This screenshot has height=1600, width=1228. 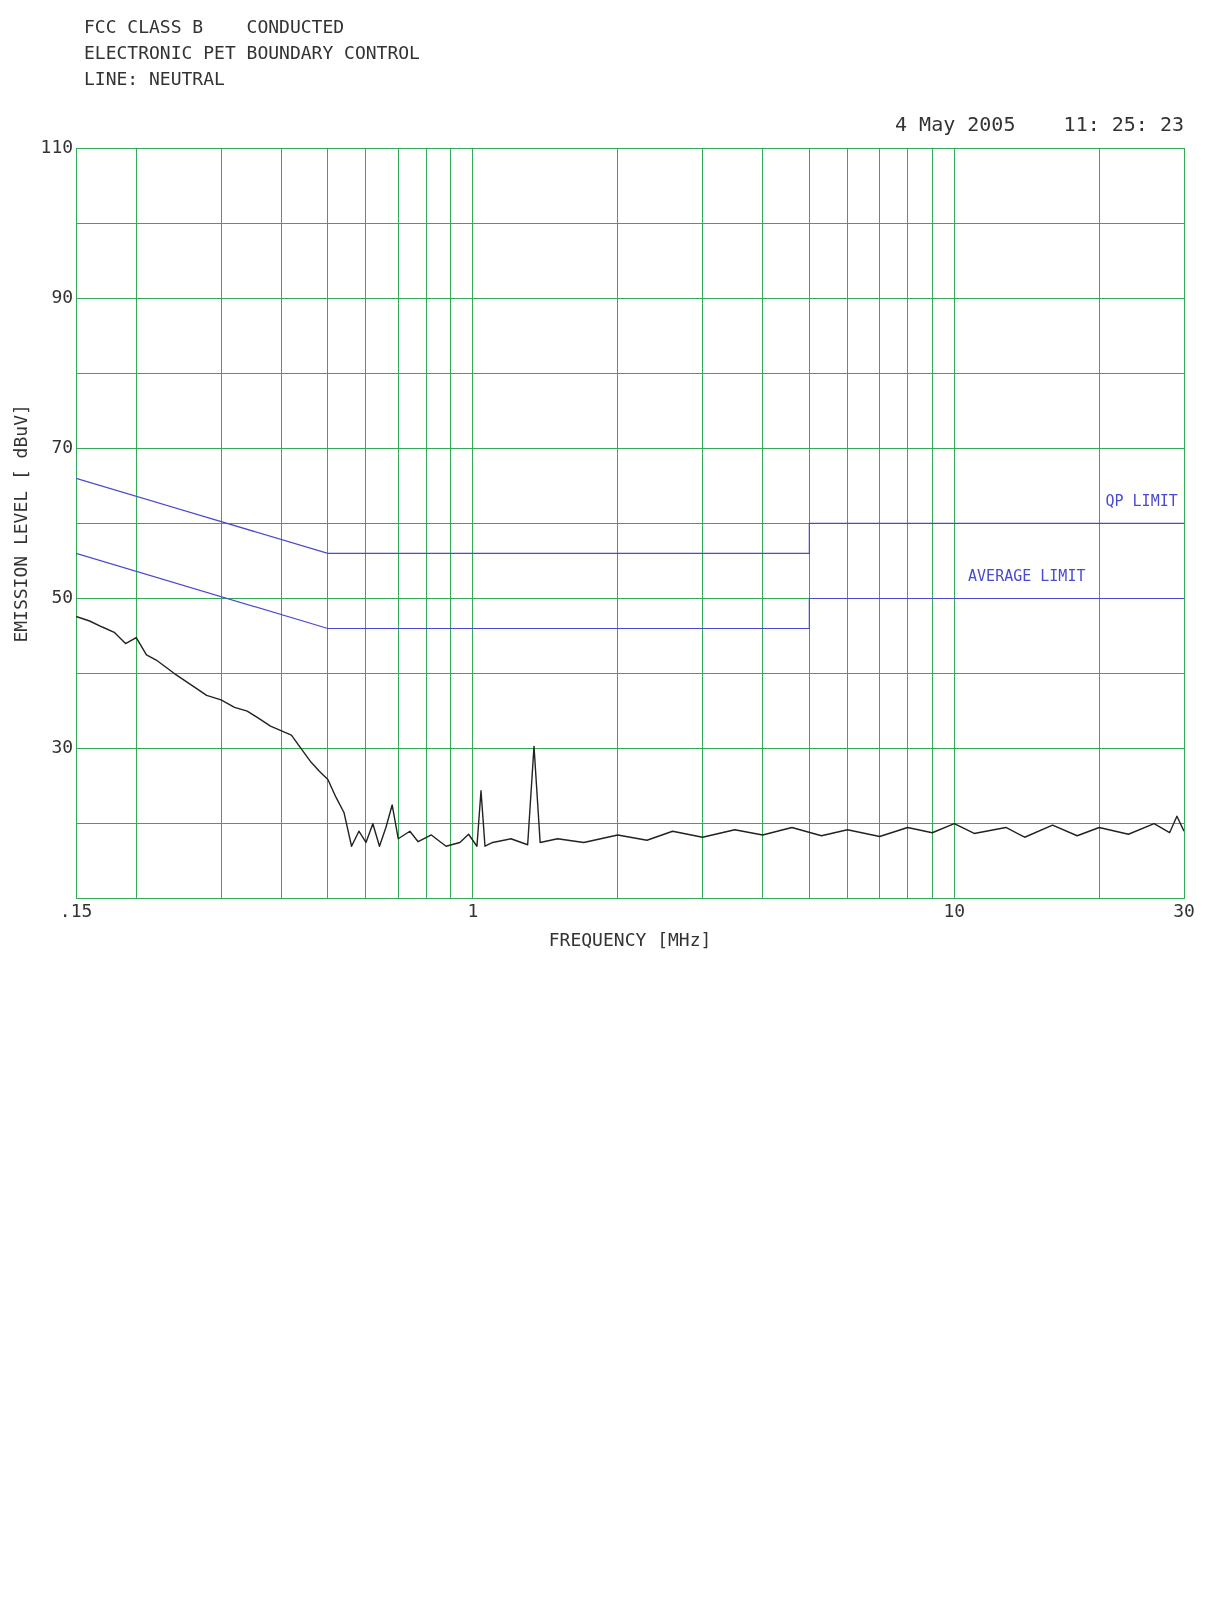 What do you see at coordinates (62, 296) in the screenshot?
I see `y-tick-label: 90` at bounding box center [62, 296].